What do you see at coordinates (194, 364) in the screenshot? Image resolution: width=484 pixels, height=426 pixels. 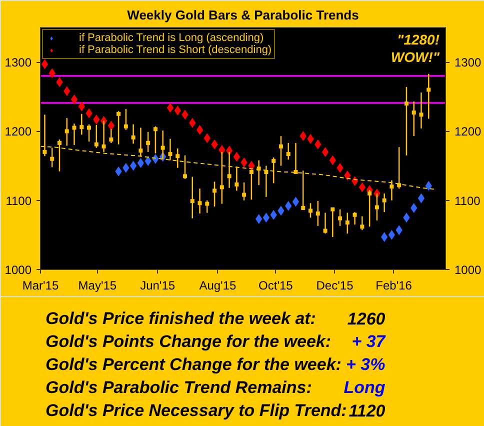 I see `text: Gold's Percent Change for the week:` at bounding box center [194, 364].